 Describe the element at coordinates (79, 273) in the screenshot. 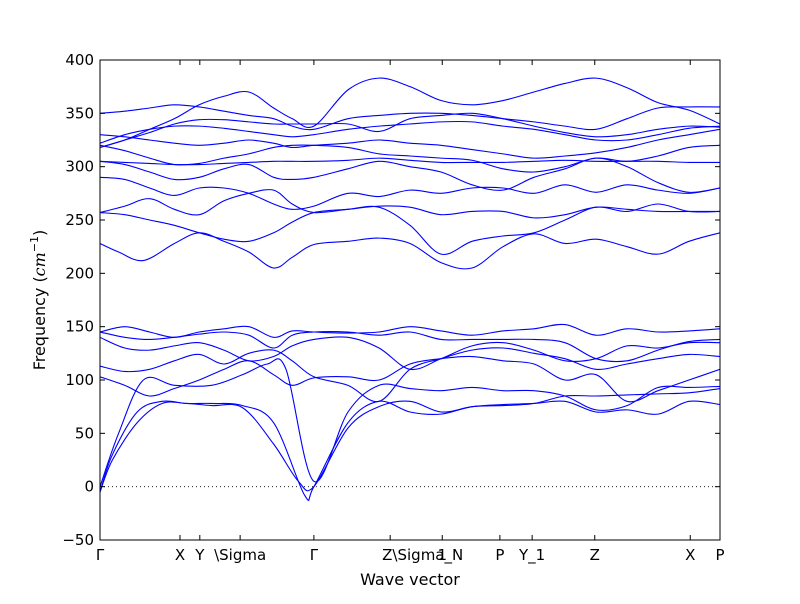

I see `y-tick-label: 200` at that location.